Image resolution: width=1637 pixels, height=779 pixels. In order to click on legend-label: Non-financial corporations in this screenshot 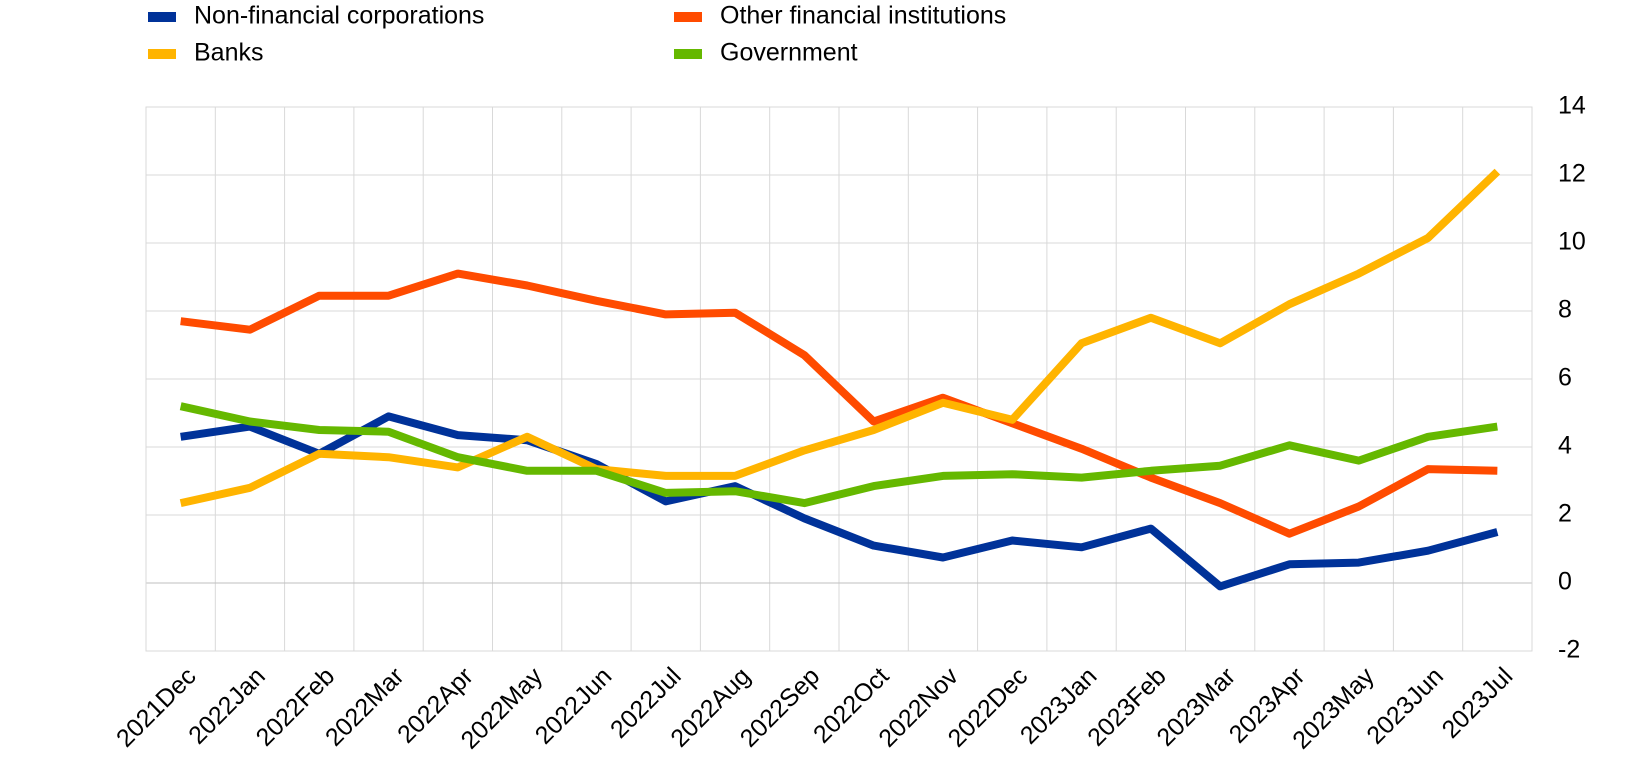, I will do `click(339, 16)`.